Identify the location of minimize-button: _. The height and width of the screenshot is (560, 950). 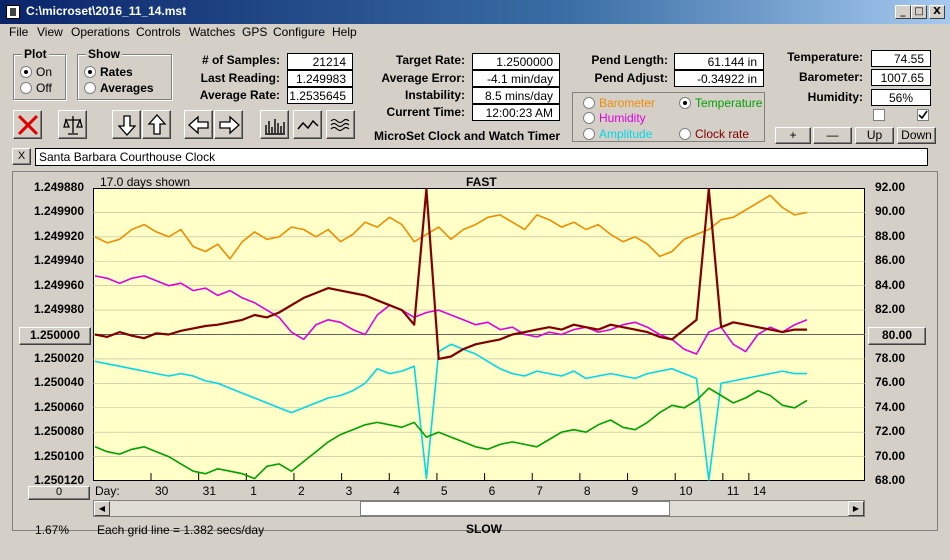
(903, 12).